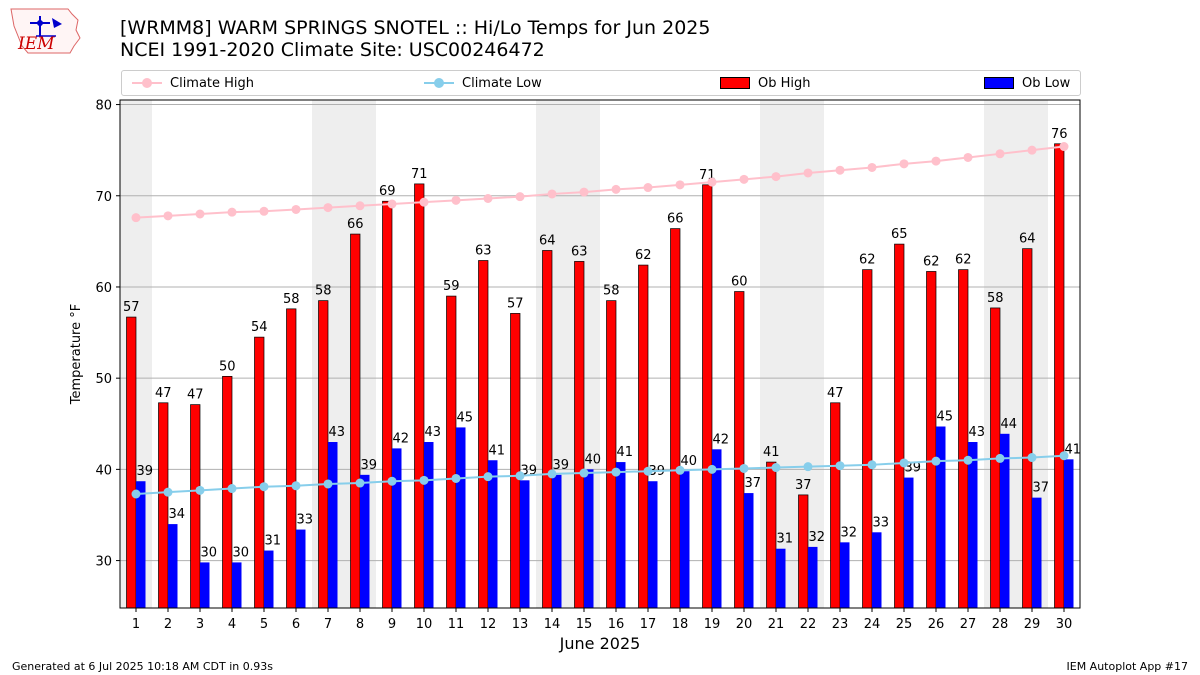 Image resolution: width=1200 pixels, height=675 pixels. I want to click on x-tick-label: 5, so click(264, 624).